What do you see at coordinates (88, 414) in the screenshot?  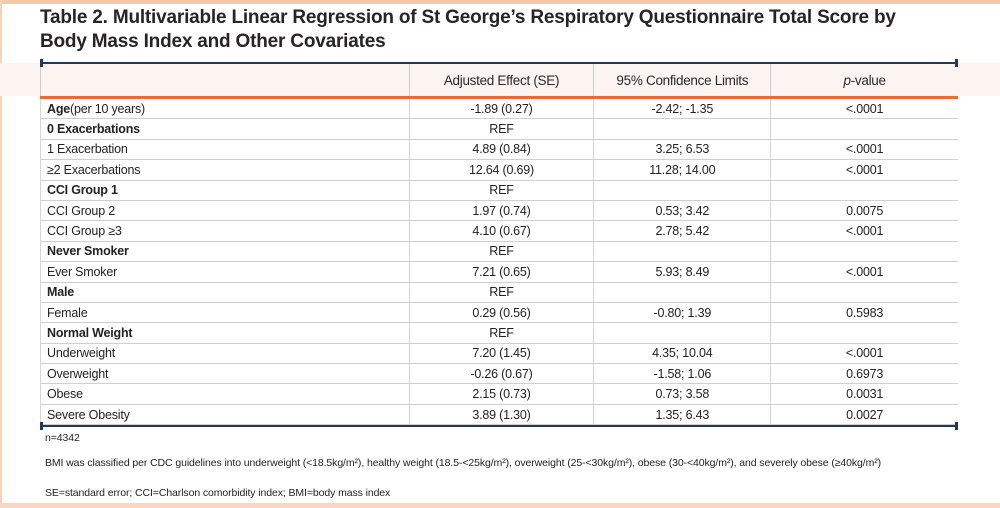 I see `row-label: Severe Obesity` at bounding box center [88, 414].